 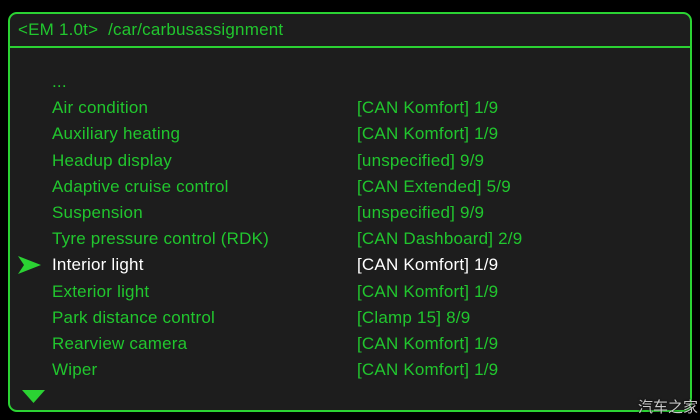 I want to click on list-item-interior-light: Interior light [CAN Komfort] 1/9, so click(x=350, y=265).